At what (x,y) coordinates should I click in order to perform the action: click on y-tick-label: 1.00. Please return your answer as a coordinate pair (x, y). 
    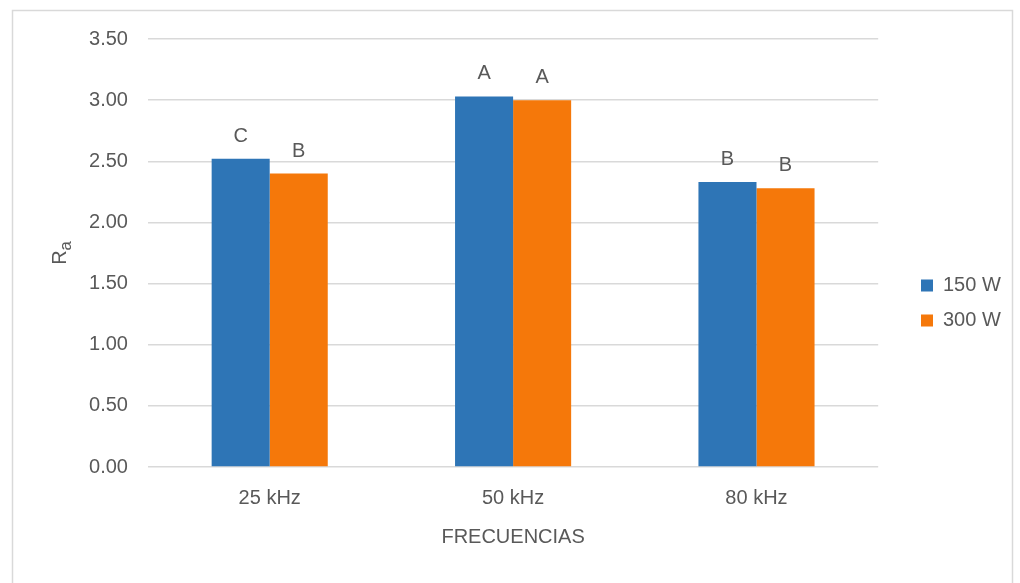
    Looking at the image, I should click on (108, 343).